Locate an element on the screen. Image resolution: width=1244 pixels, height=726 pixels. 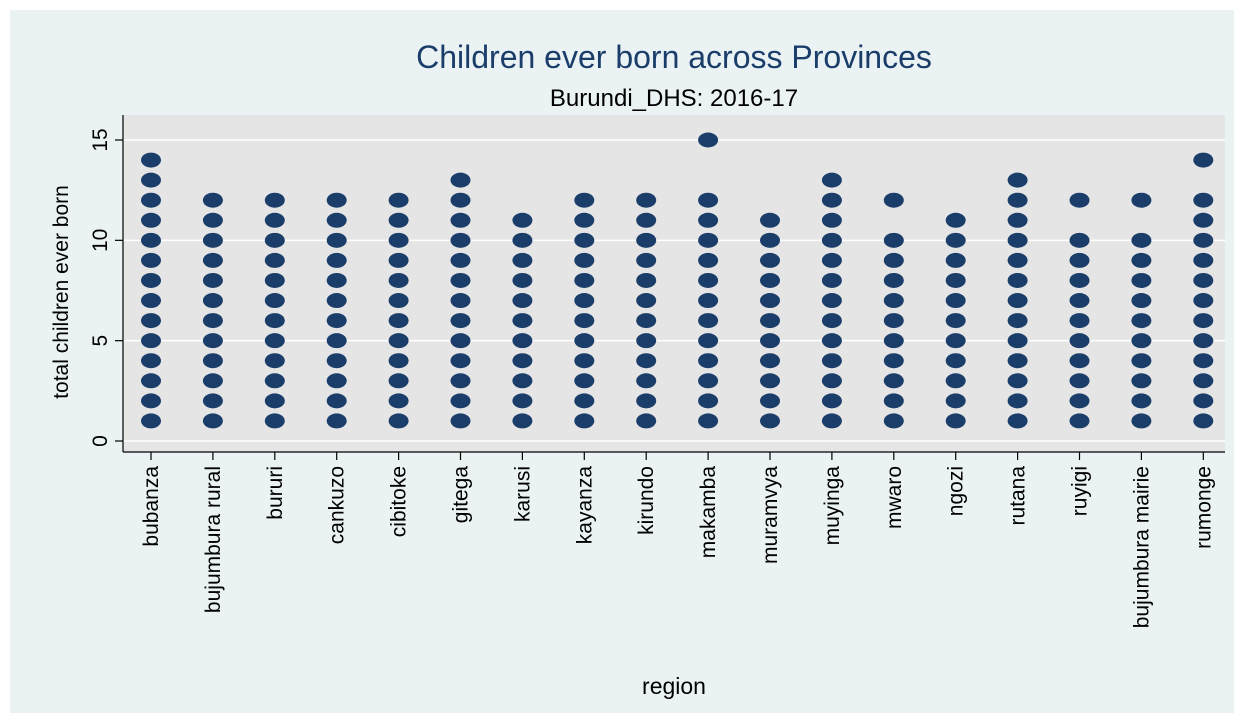
y-axis: 0 5 10 15 is located at coordinates (106, 283).